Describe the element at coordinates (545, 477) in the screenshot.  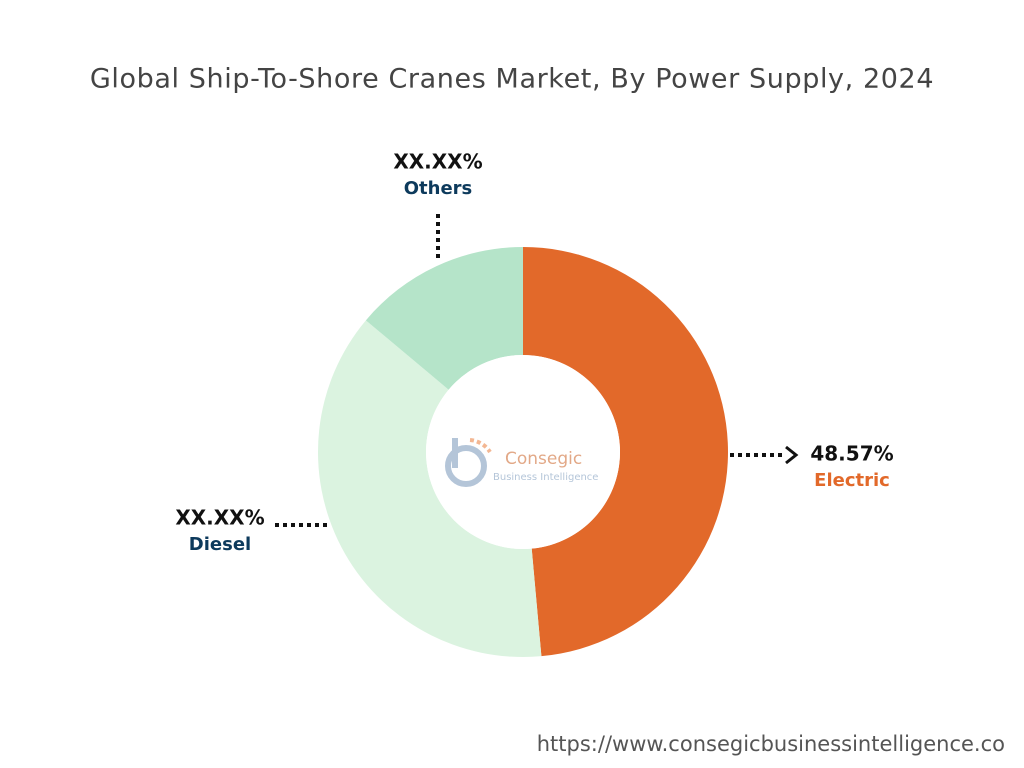
I see `watermark-tagline: Business Intelligence` at that location.